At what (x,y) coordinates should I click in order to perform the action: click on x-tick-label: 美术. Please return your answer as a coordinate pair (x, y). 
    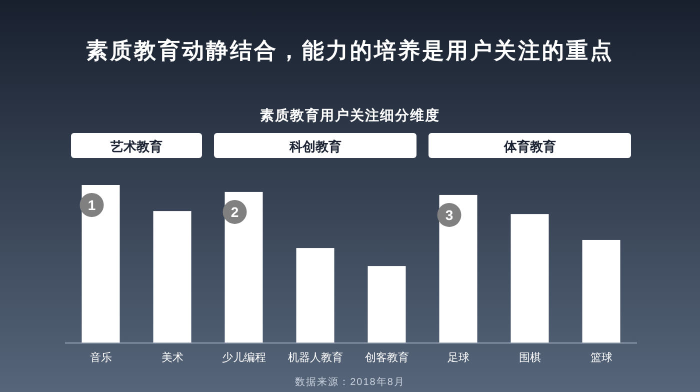
    Looking at the image, I should click on (172, 357).